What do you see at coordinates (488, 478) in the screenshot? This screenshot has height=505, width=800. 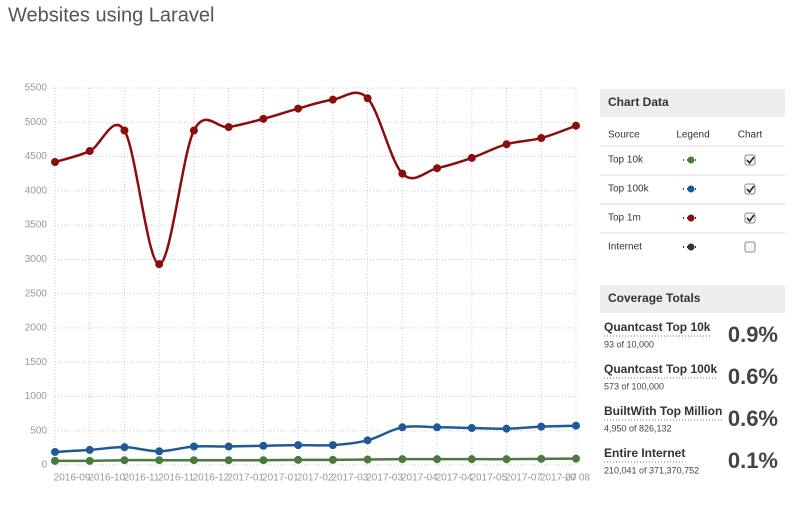 I see `x-tick-label: 2017-05` at bounding box center [488, 478].